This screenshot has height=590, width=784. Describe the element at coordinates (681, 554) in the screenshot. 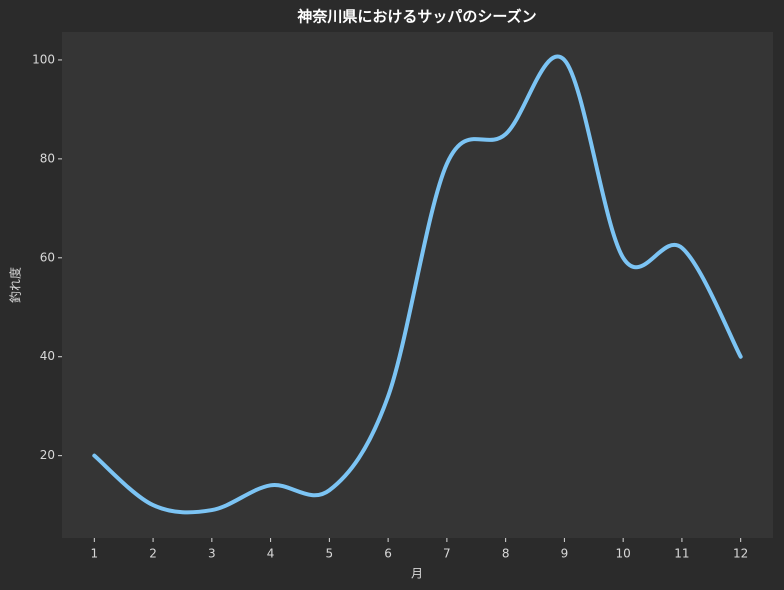

I see `x-tick-label: 11` at that location.